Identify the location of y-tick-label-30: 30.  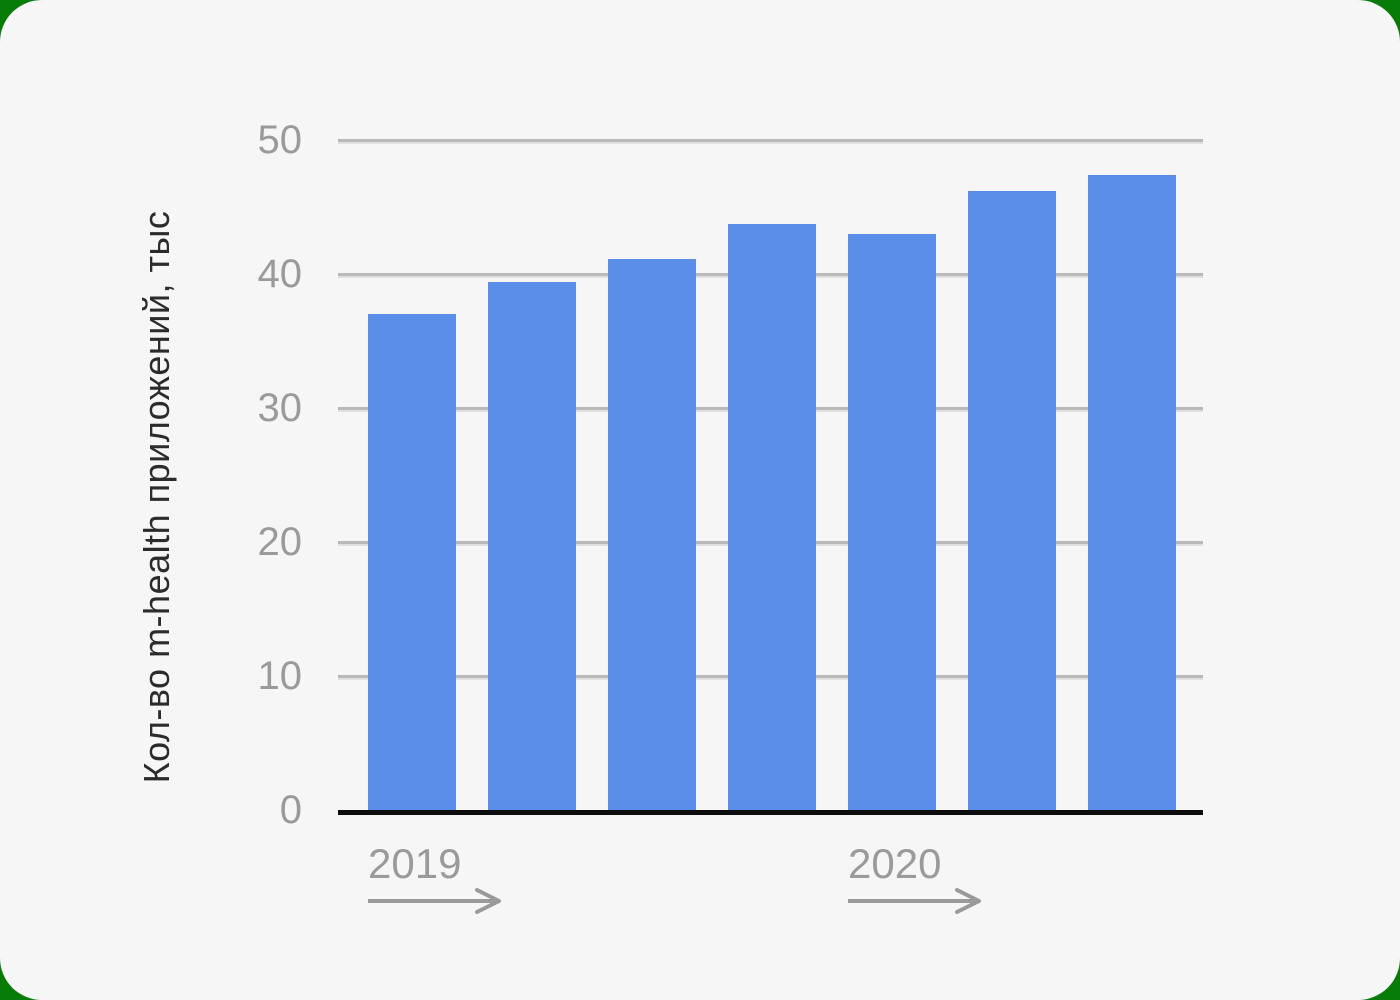
(280, 408).